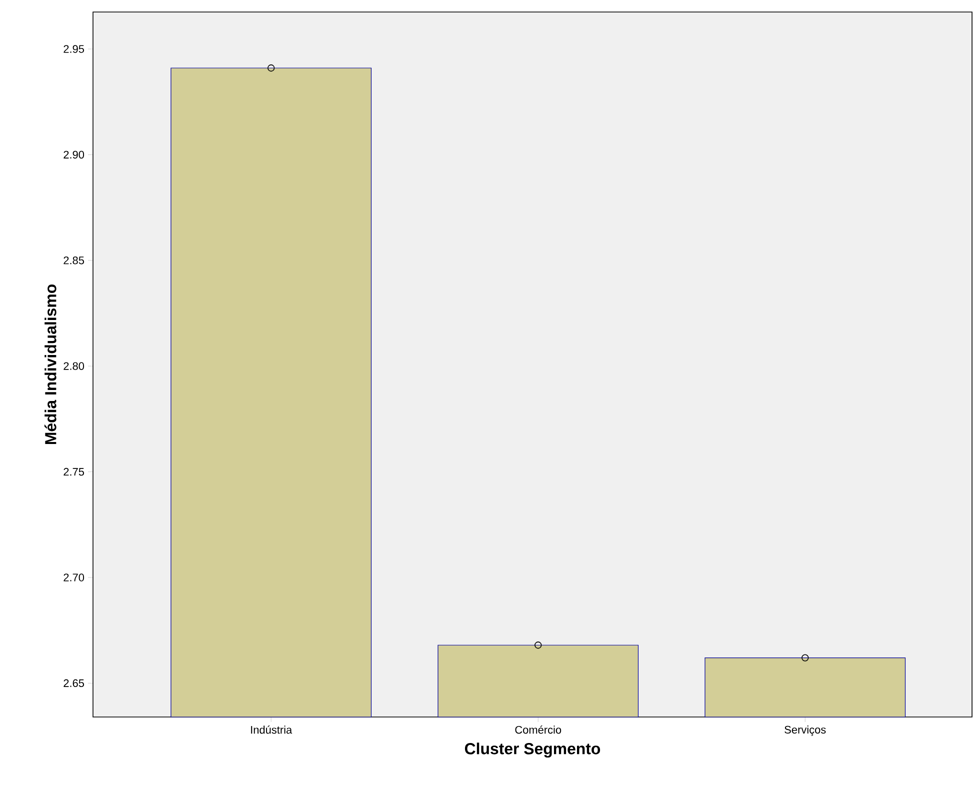 This screenshot has height=792, width=973. Describe the element at coordinates (74, 578) in the screenshot. I see `y-tick-label: 2.70` at that location.